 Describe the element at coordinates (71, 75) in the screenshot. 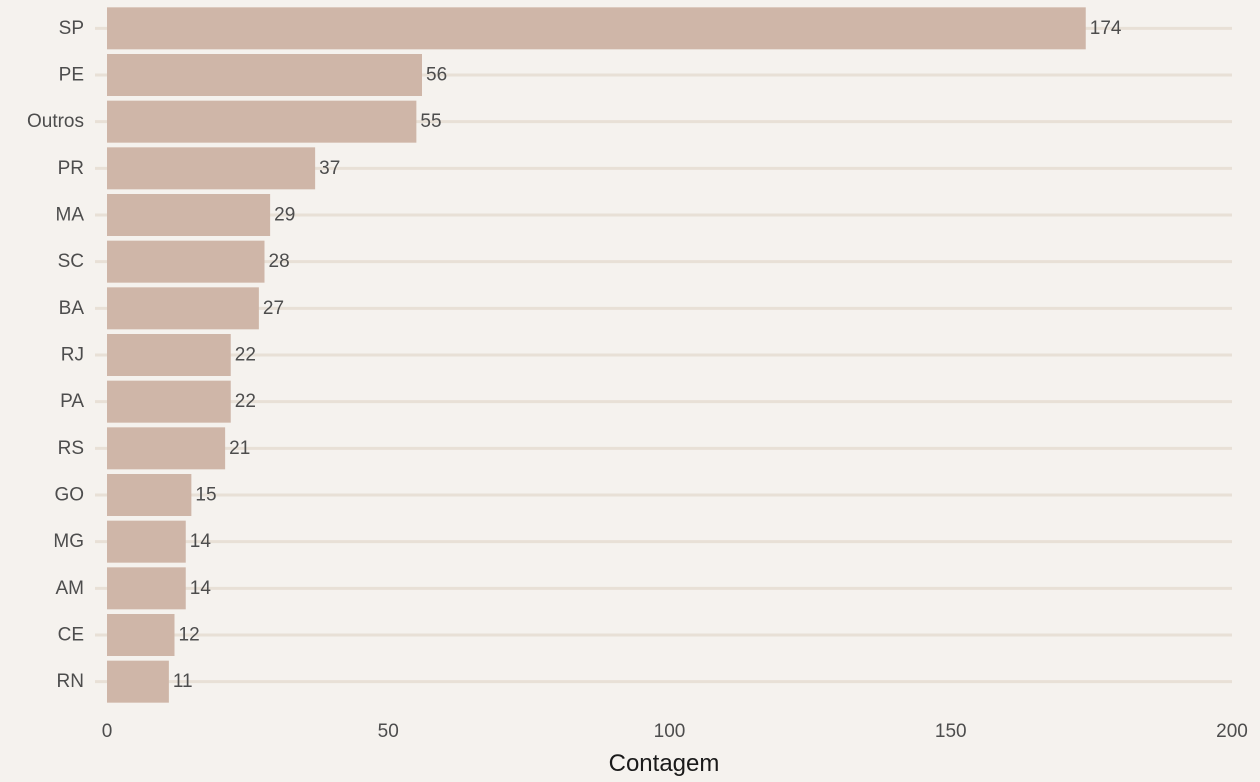

I see `category-label: PE` at that location.